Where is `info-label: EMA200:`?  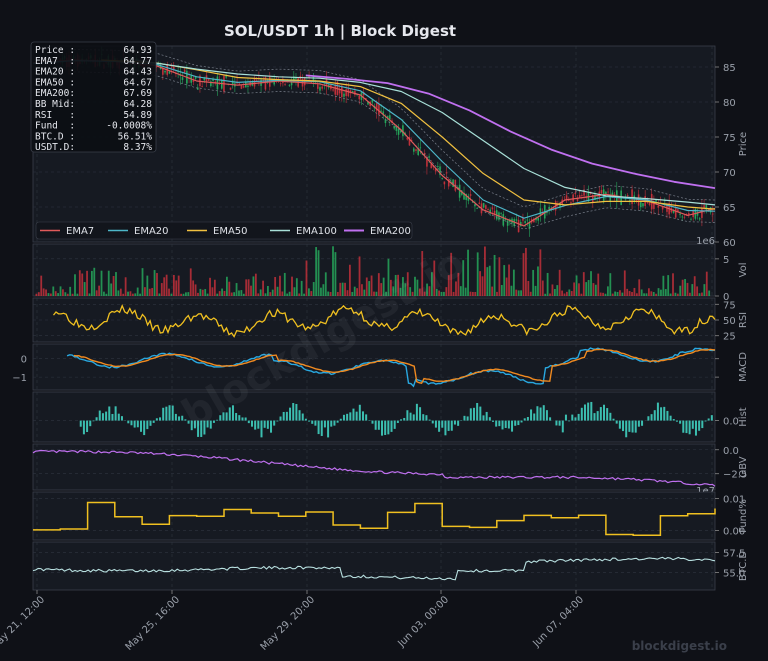 info-label: EMA200: is located at coordinates (55, 93).